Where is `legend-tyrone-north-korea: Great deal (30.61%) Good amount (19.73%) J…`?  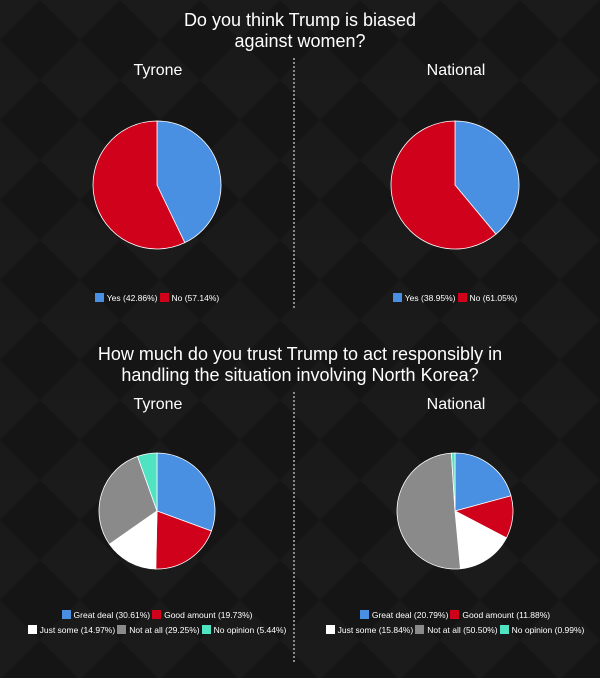
legend-tyrone-north-korea: Great deal (30.61%) Good amount (19.73%) J… is located at coordinates (157, 623).